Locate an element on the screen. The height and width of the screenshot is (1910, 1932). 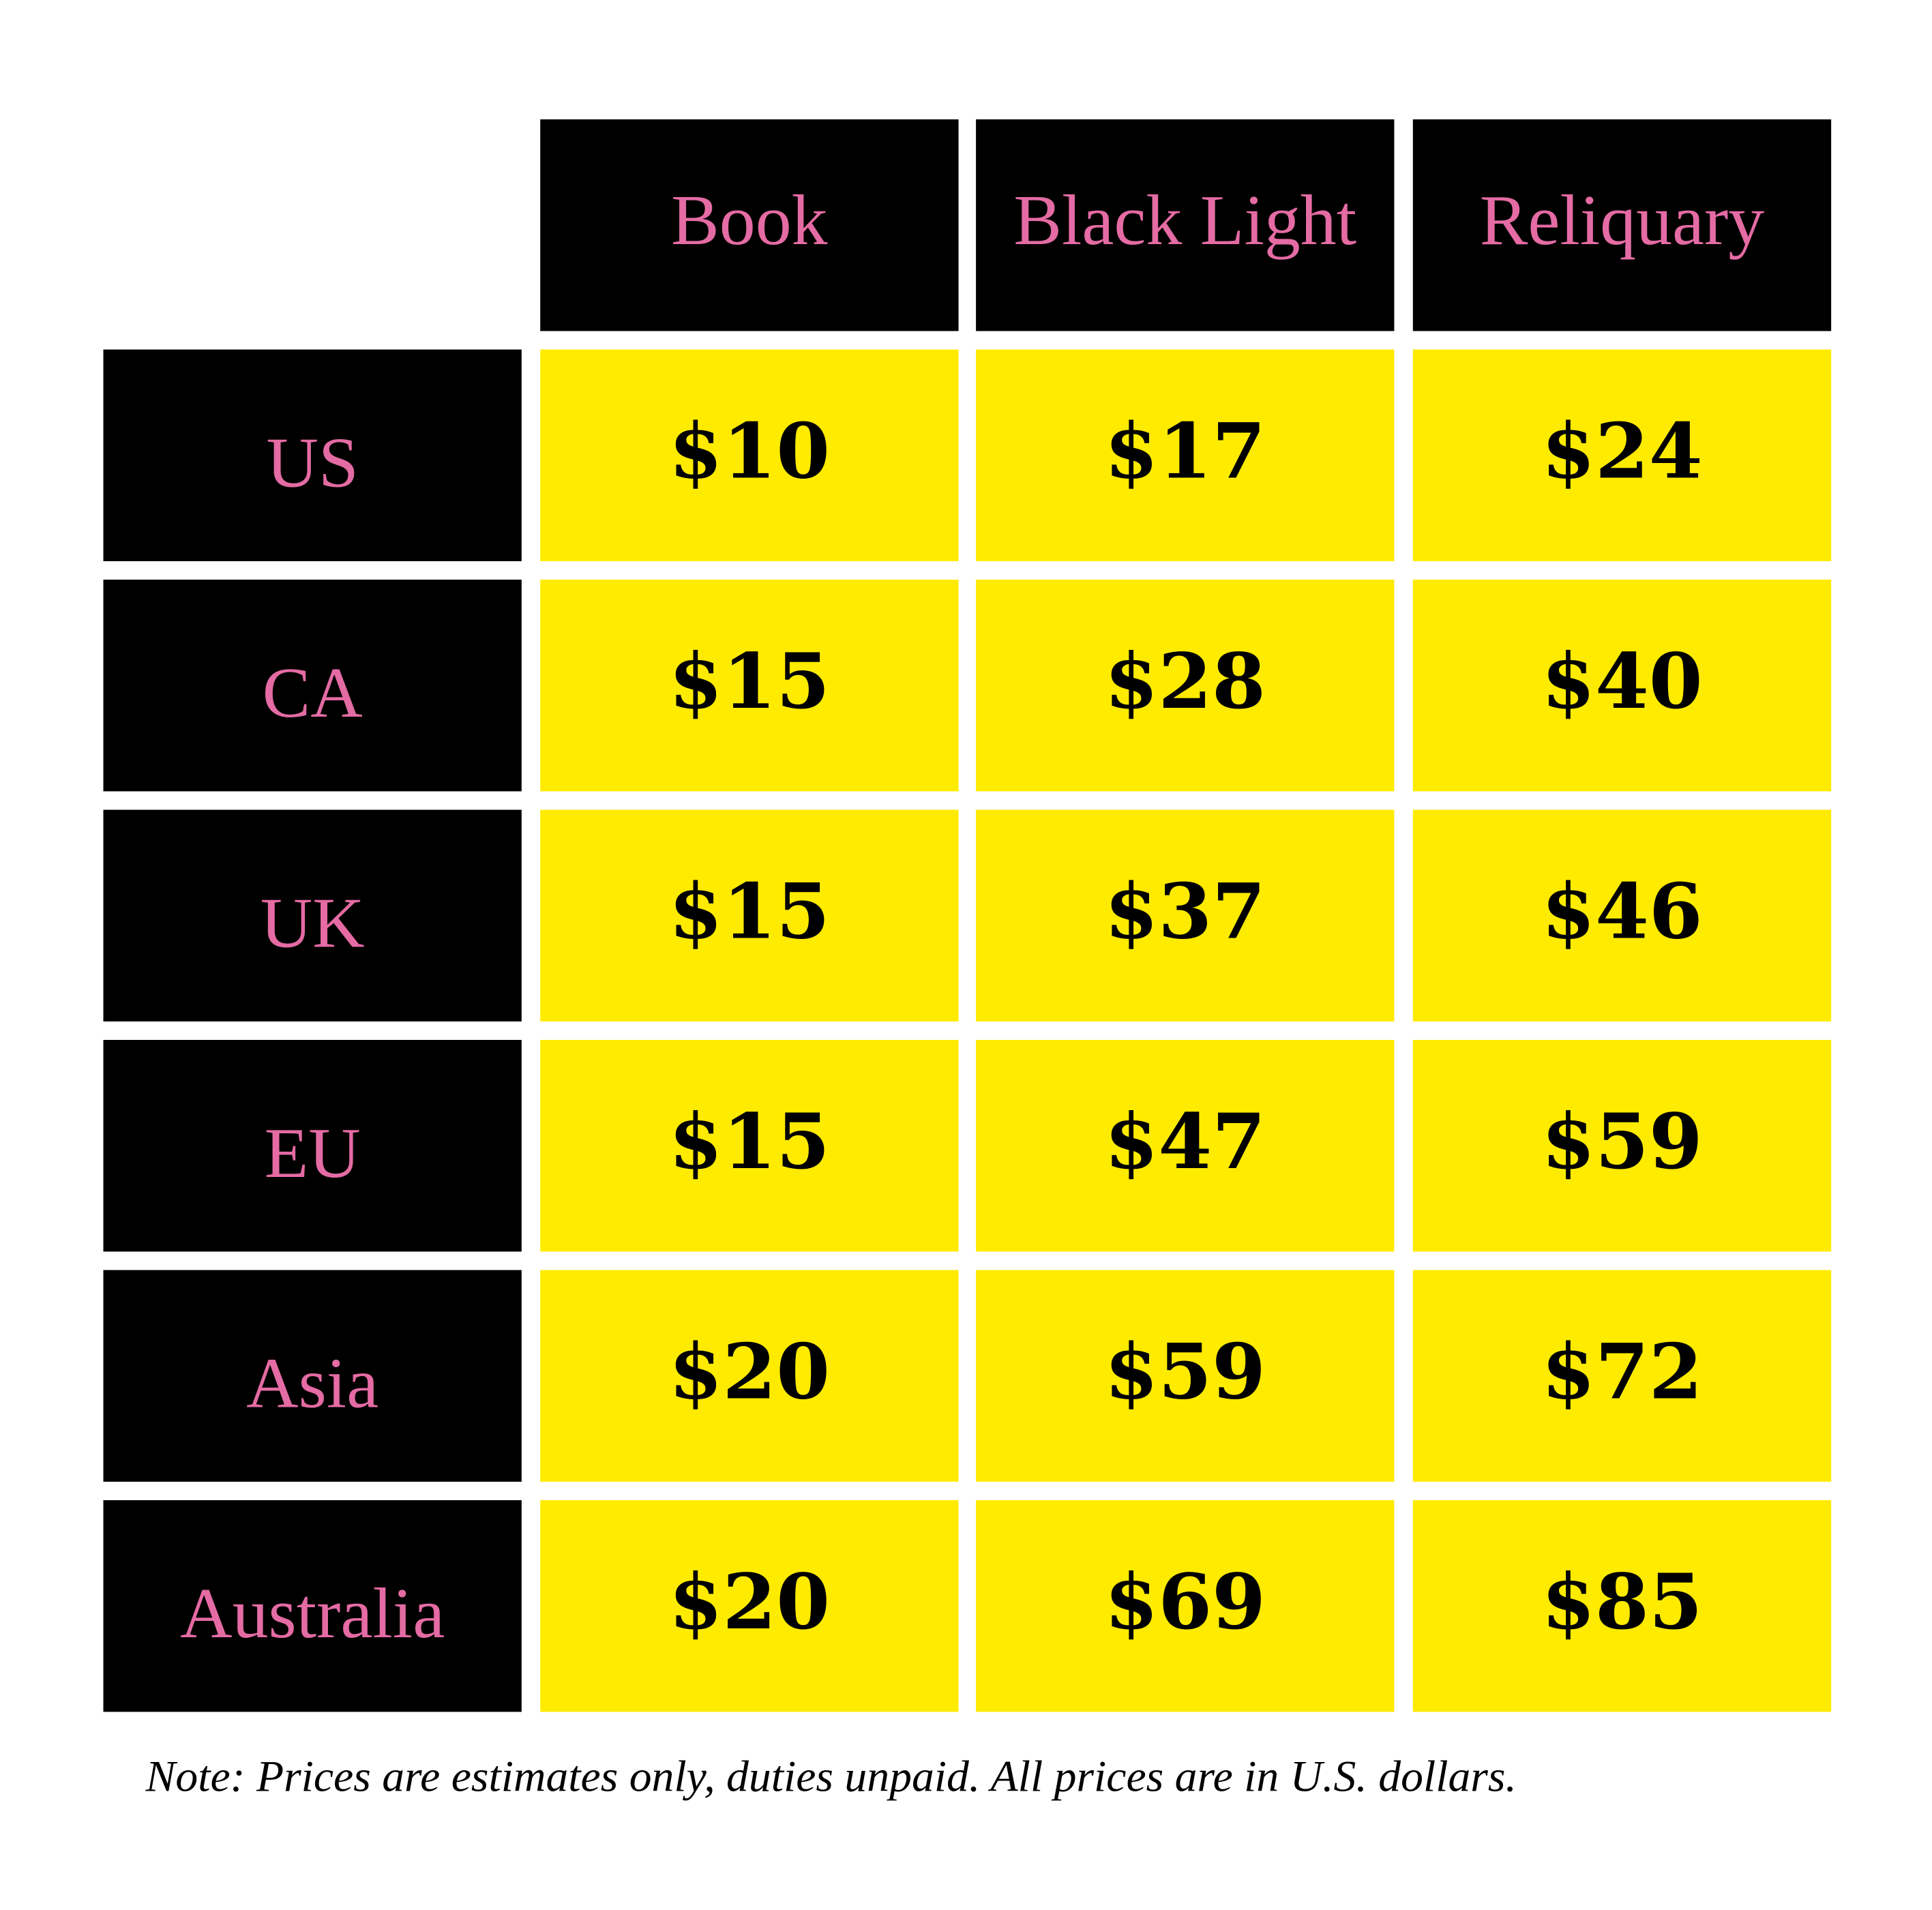
row-label: EU is located at coordinates (313, 1152).